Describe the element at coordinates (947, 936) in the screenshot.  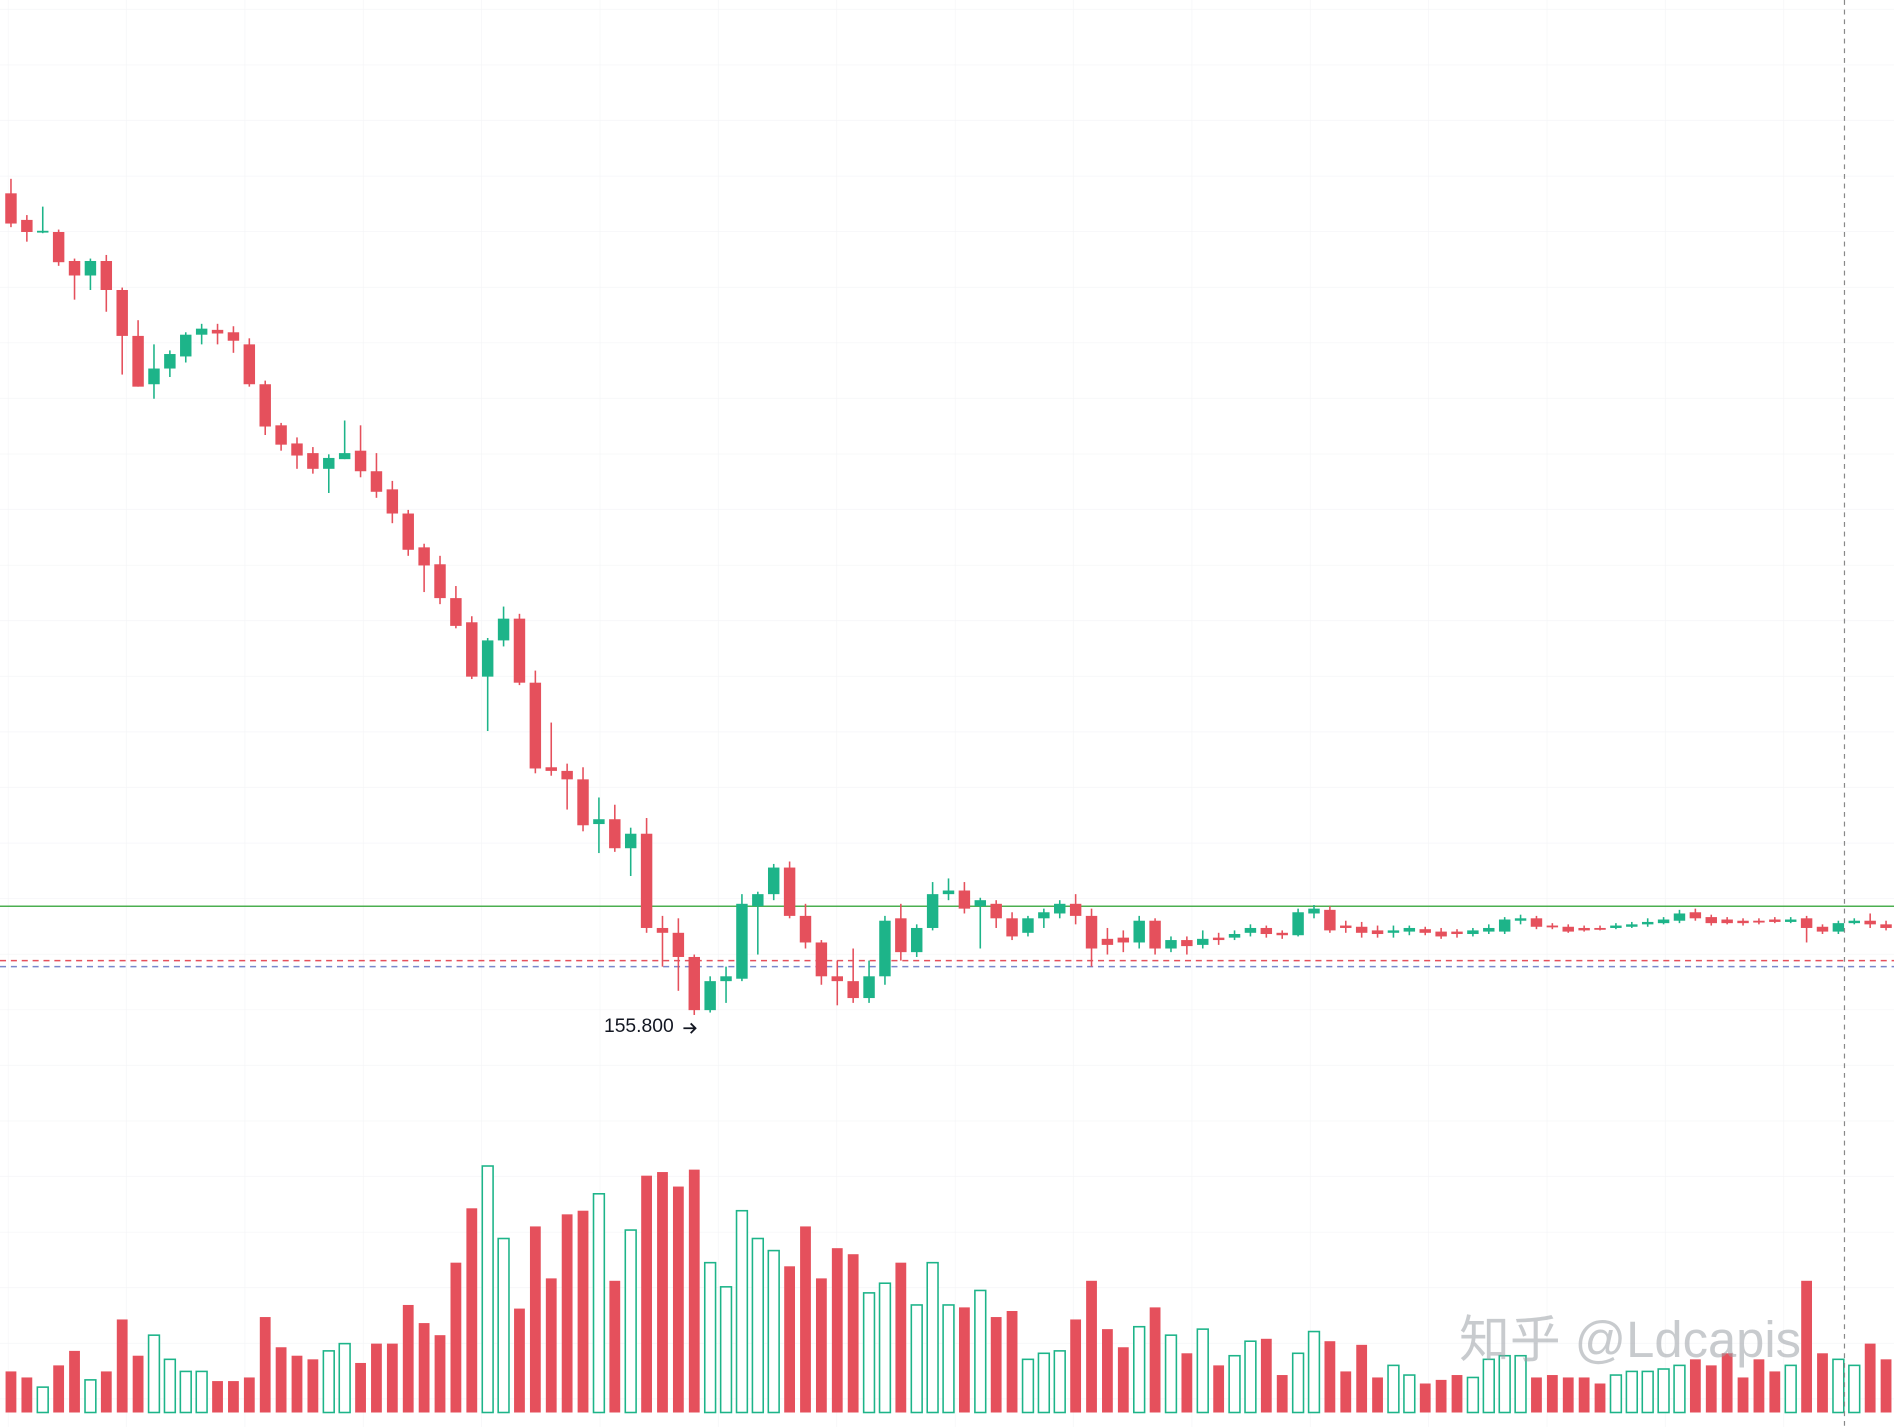
I see `price-lines` at that location.